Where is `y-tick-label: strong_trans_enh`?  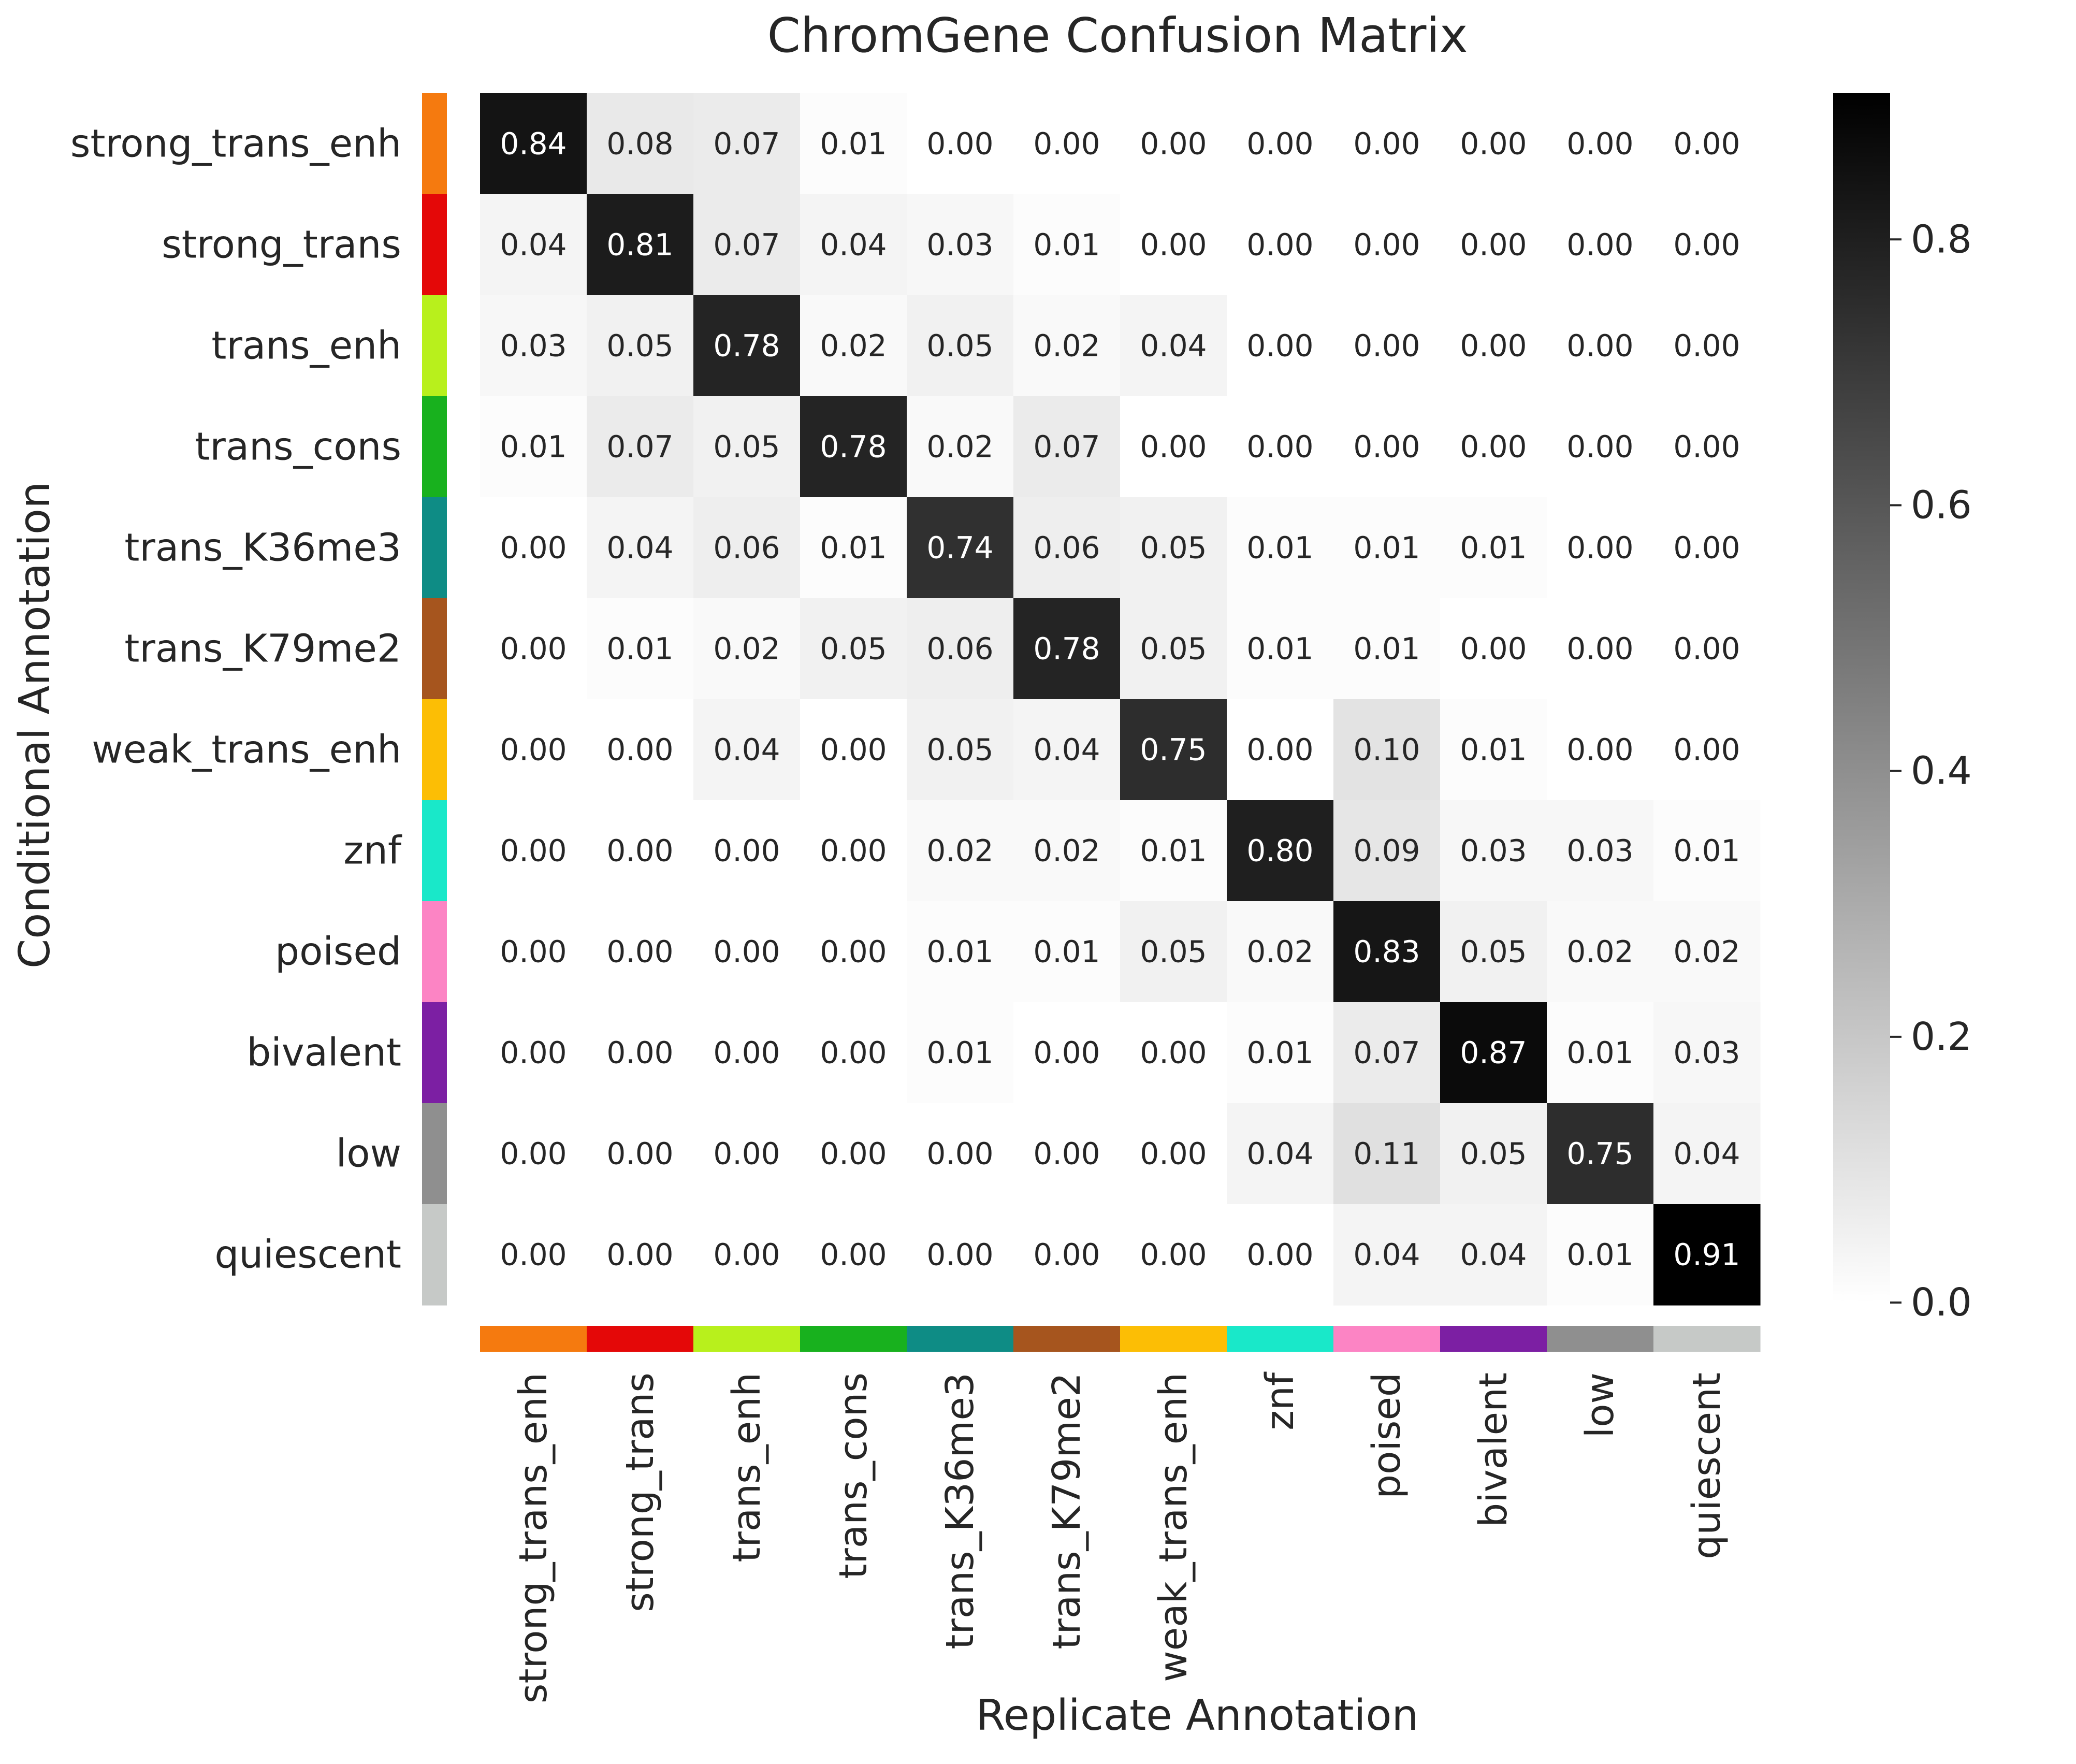 y-tick-label: strong_trans_enh is located at coordinates (236, 144).